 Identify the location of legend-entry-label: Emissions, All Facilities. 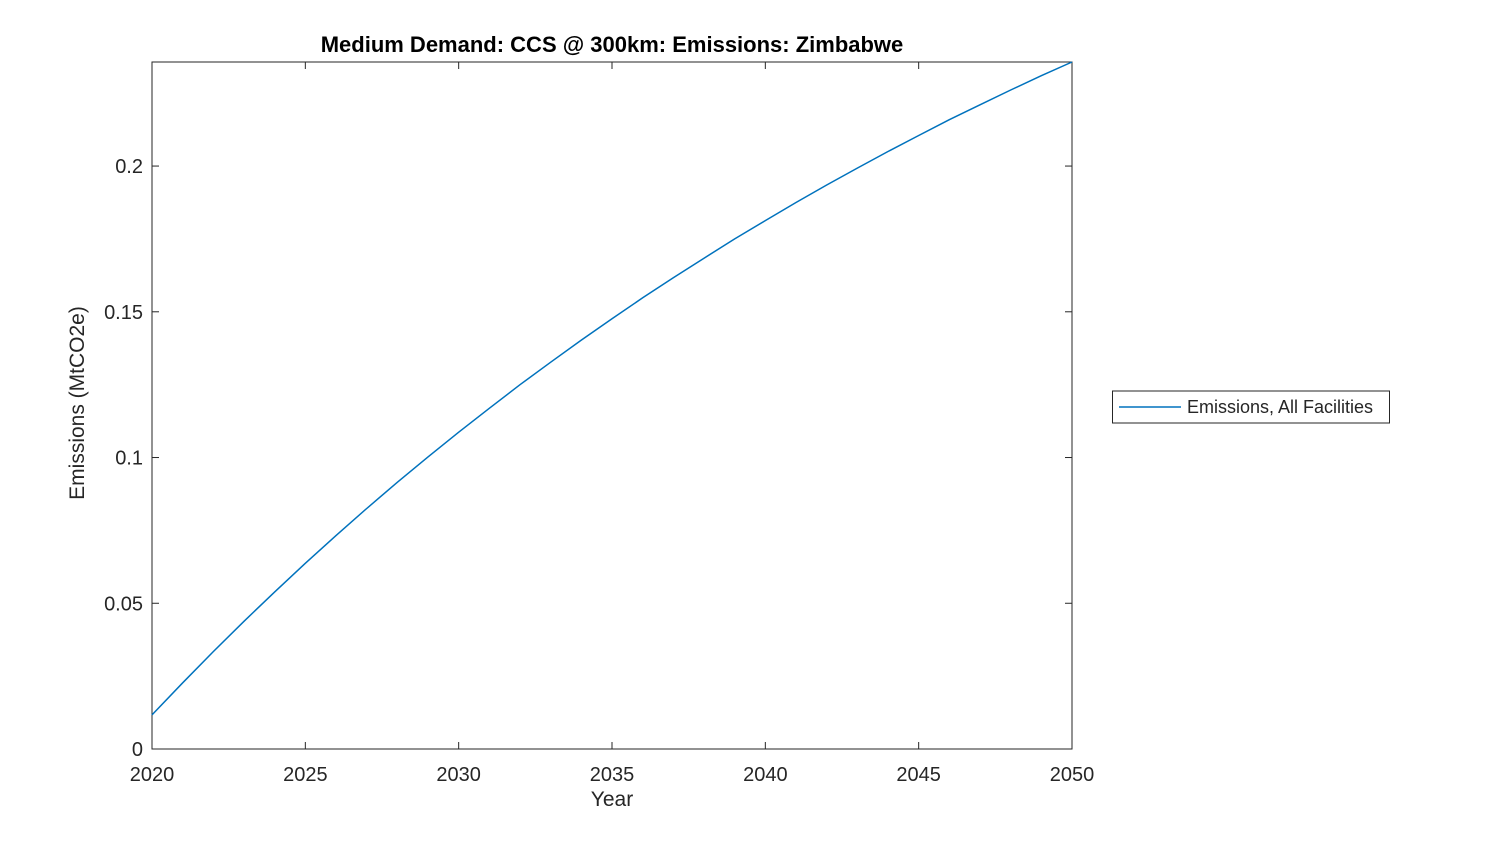
(1280, 407).